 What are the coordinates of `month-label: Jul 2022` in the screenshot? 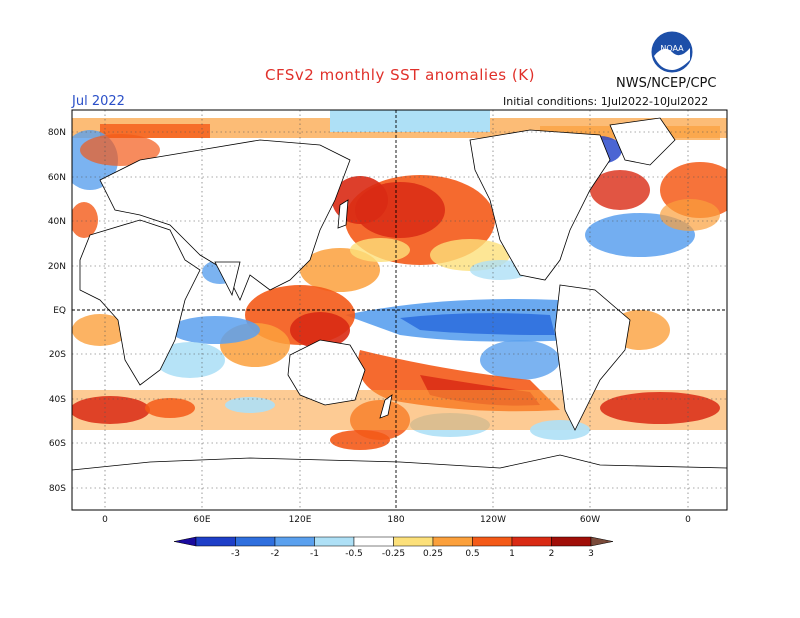 It's located at (98, 101).